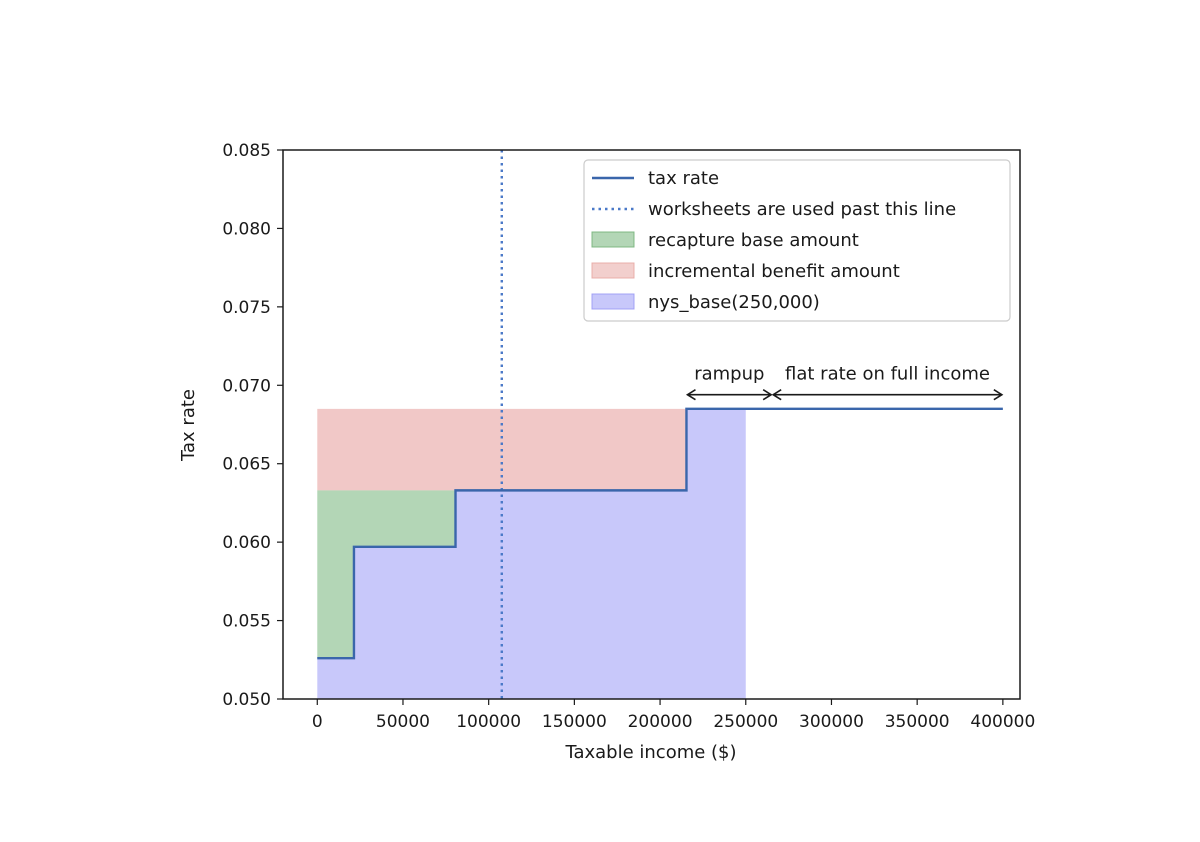 Image resolution: width=1200 pixels, height=842 pixels. What do you see at coordinates (488, 722) in the screenshot?
I see `x-tick-label: 100000` at bounding box center [488, 722].